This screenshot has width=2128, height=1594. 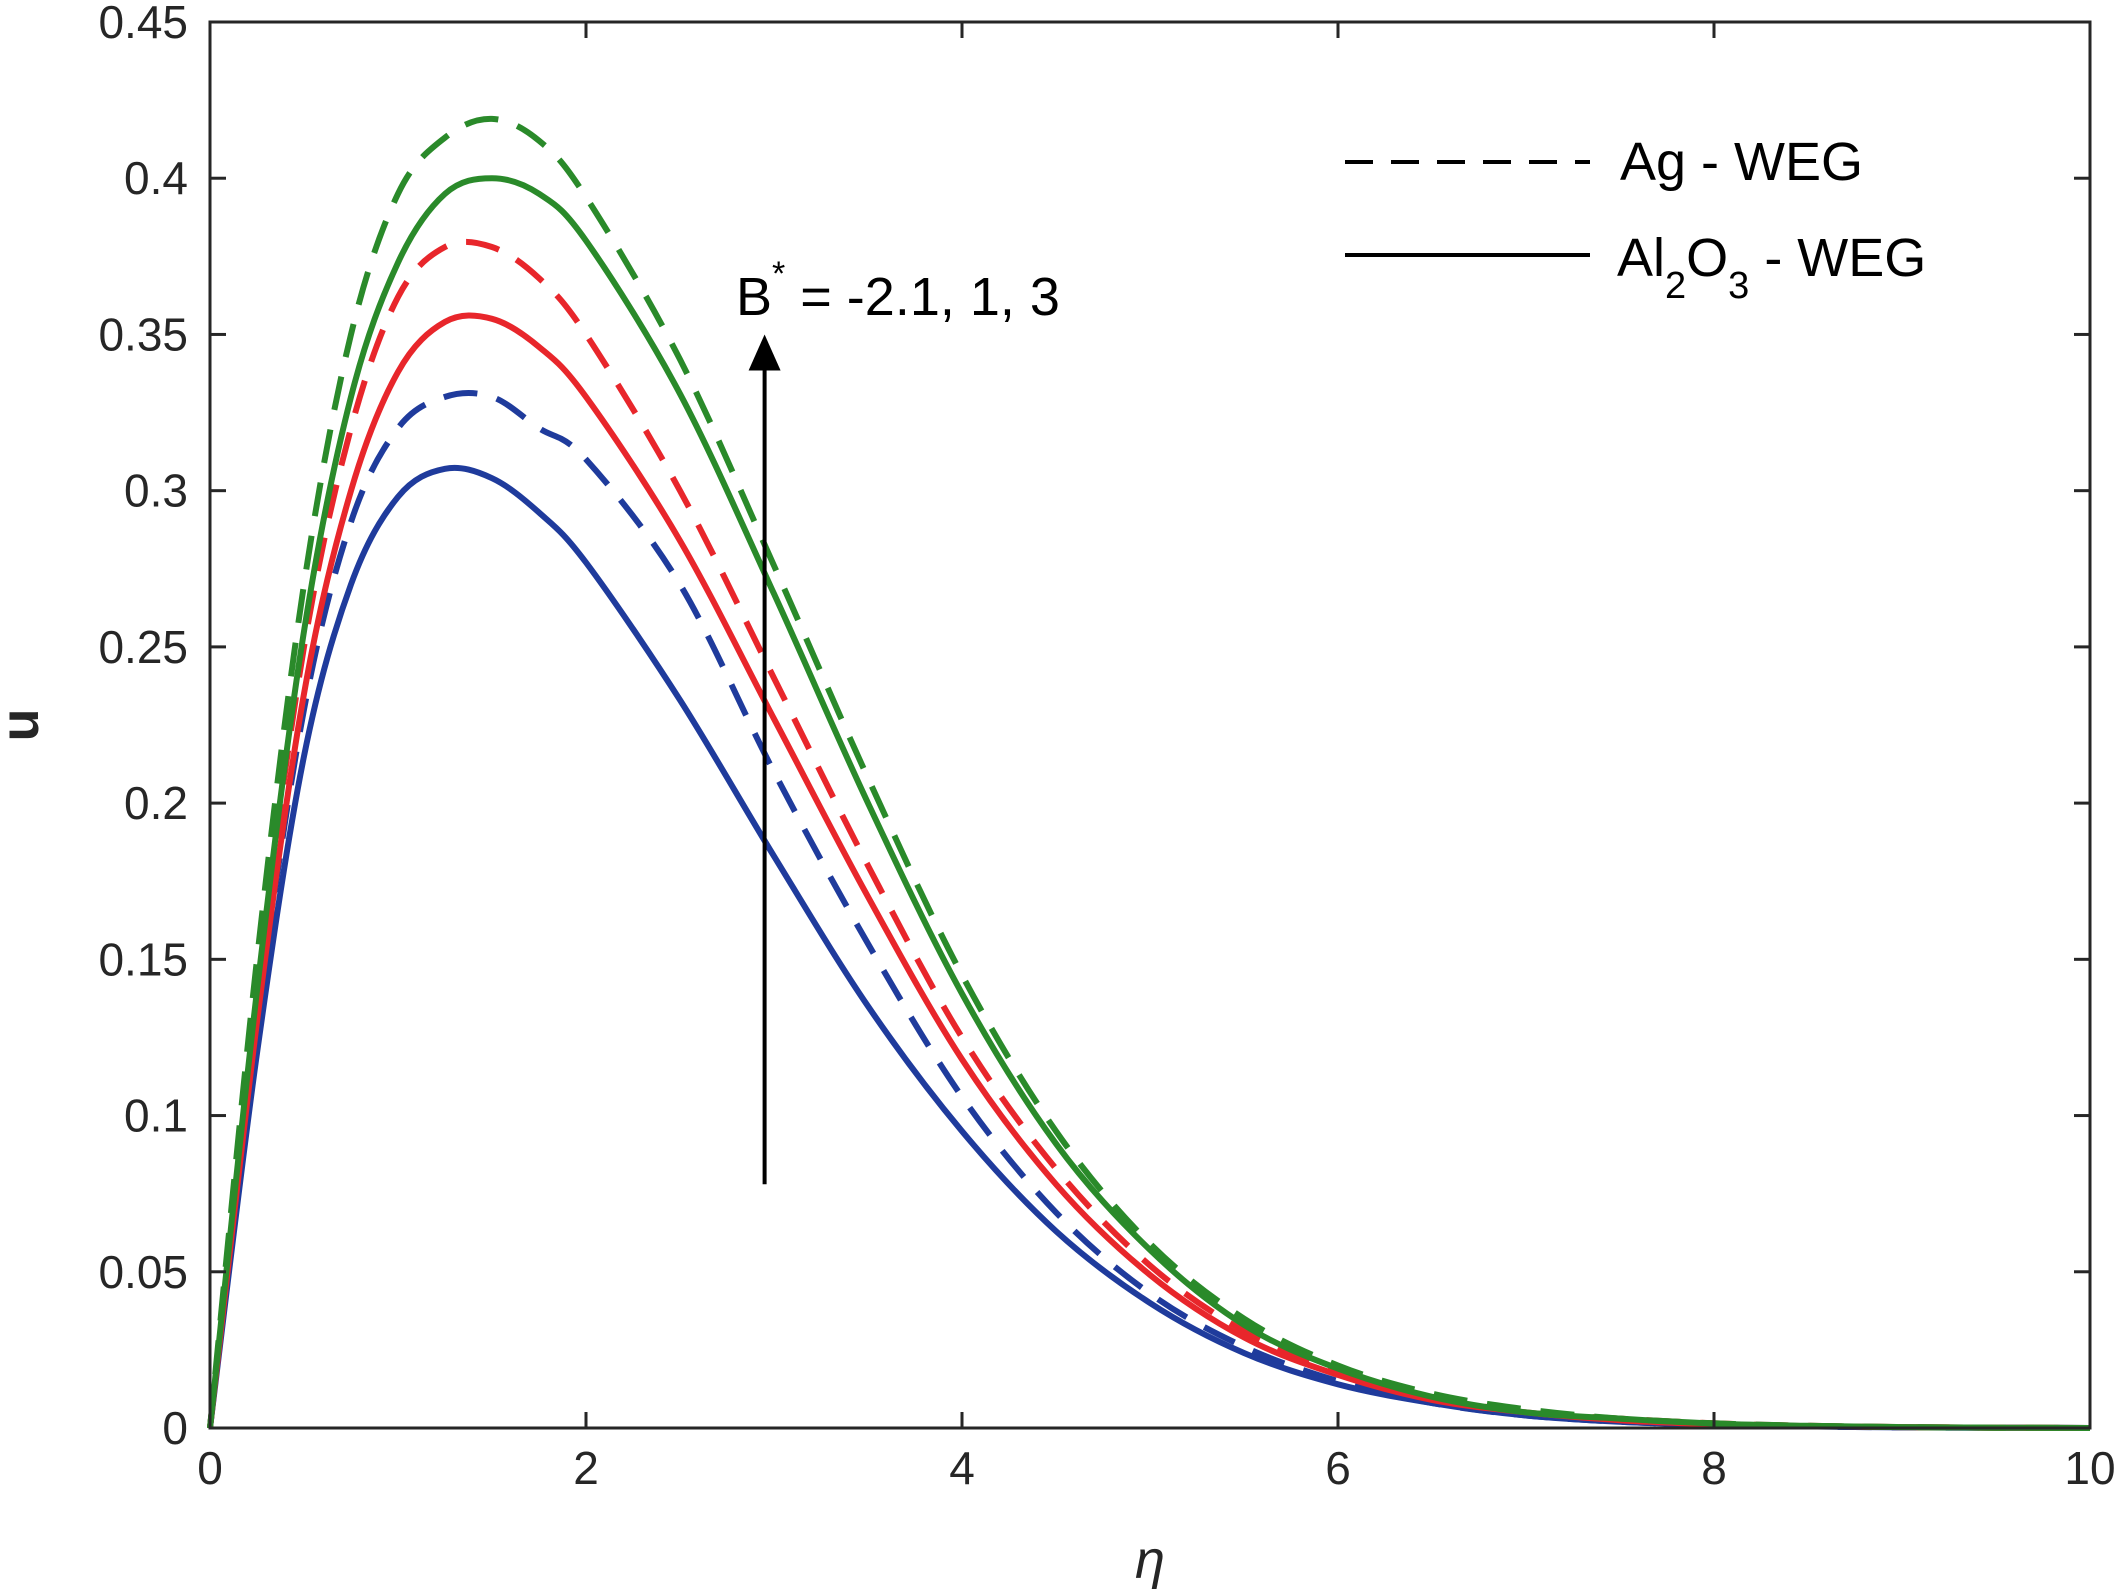 What do you see at coordinates (143, 24) in the screenshot?
I see `y-tick-label: 0.45` at bounding box center [143, 24].